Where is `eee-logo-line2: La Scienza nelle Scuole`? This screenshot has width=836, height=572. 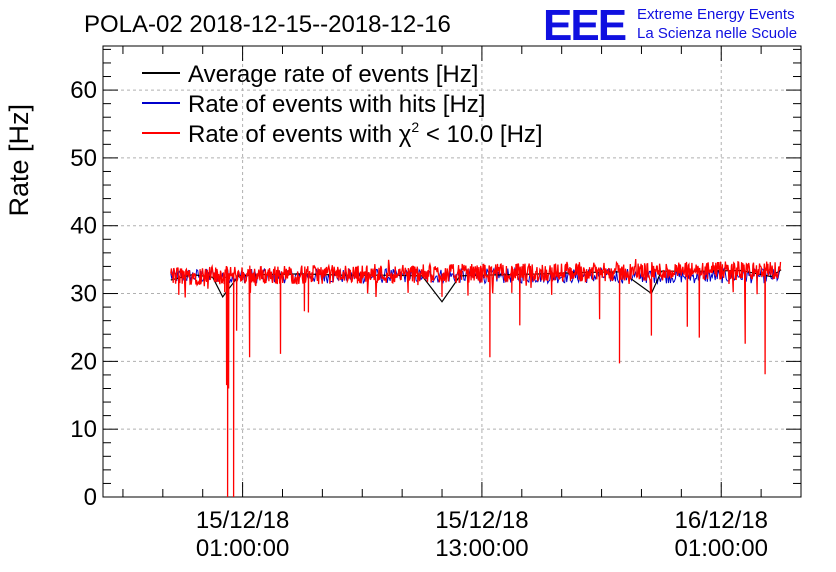
eee-logo-line2: La Scienza nelle Scuole is located at coordinates (717, 33).